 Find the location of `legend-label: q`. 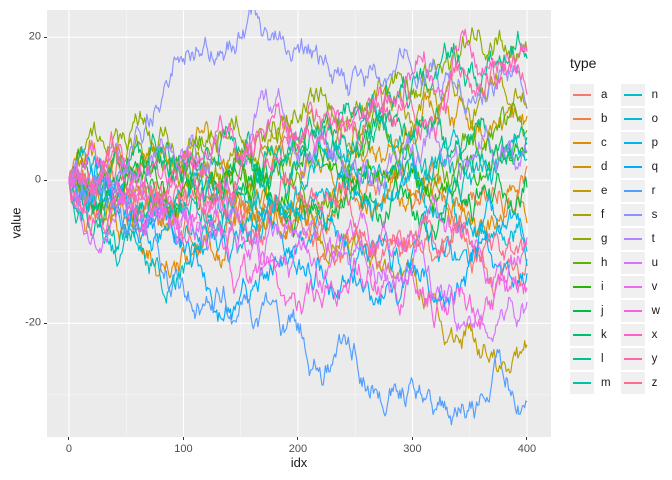

legend-label: q is located at coordinates (654, 167).